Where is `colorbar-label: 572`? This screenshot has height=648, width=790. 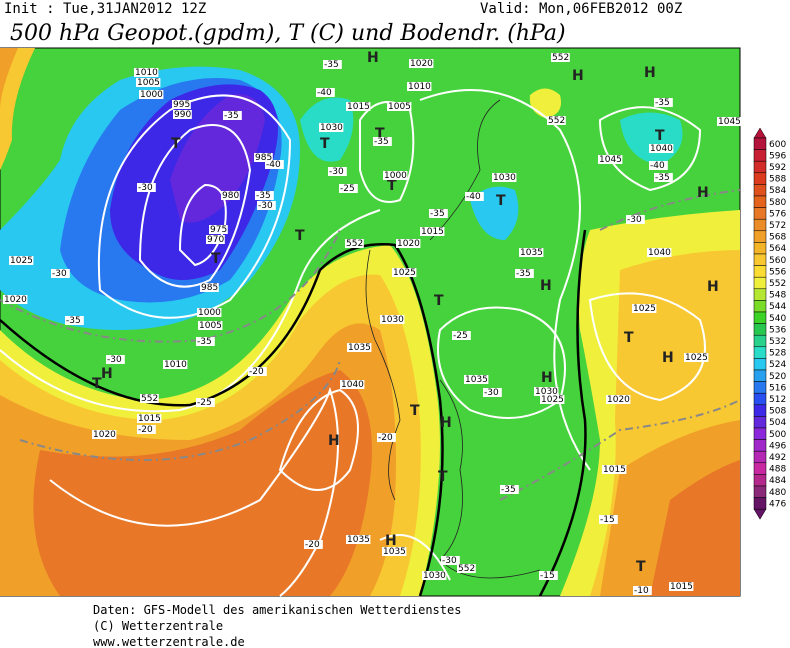 colorbar-label: 572 is located at coordinates (777, 226).